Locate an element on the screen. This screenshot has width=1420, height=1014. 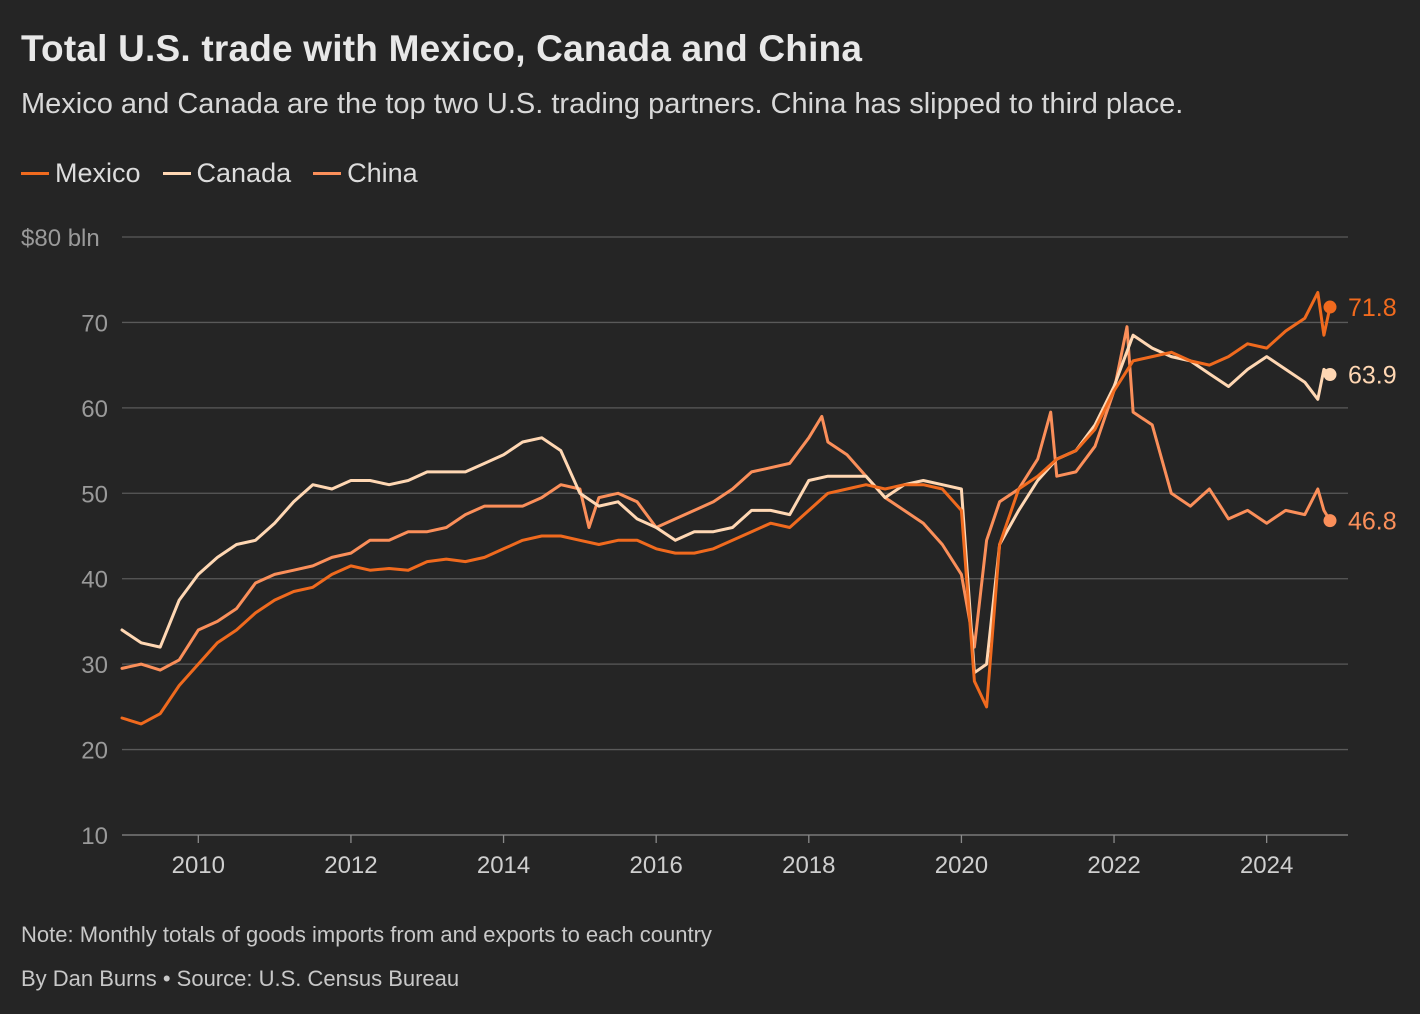
y-tick-label: 30 is located at coordinates (94, 665).